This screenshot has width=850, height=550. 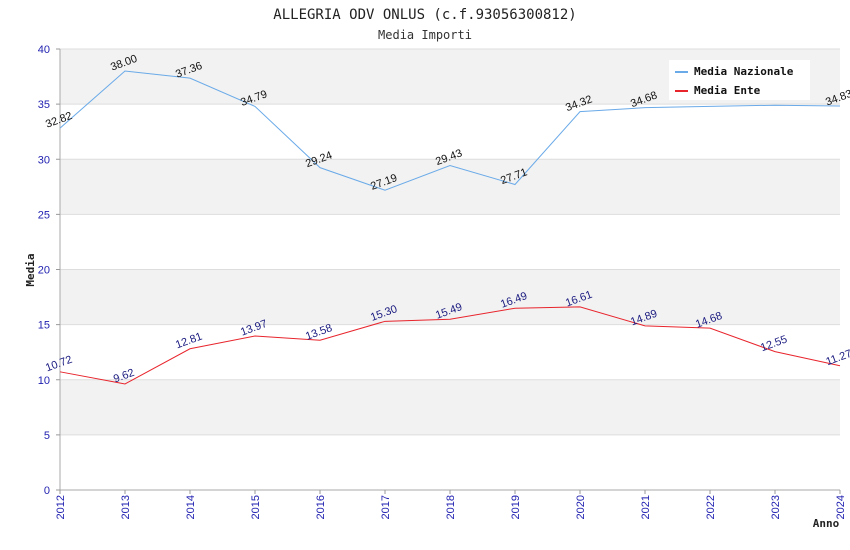 I want to click on y-tick-label: 30, so click(x=44, y=160).